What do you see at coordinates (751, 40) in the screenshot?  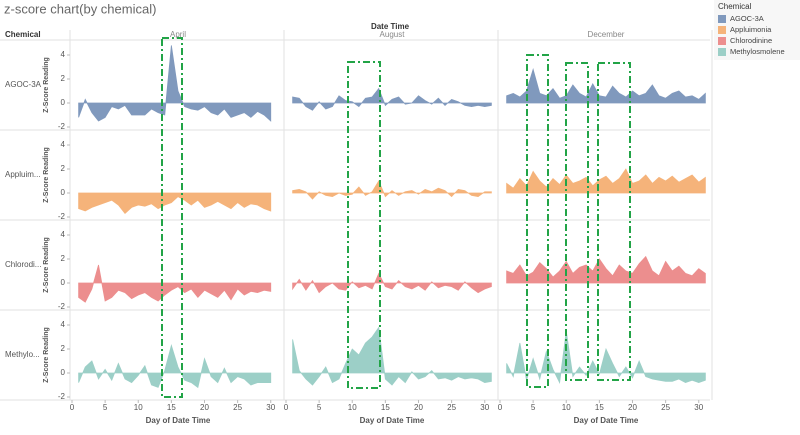 I see `legend-label: Chlorodinine` at bounding box center [751, 40].